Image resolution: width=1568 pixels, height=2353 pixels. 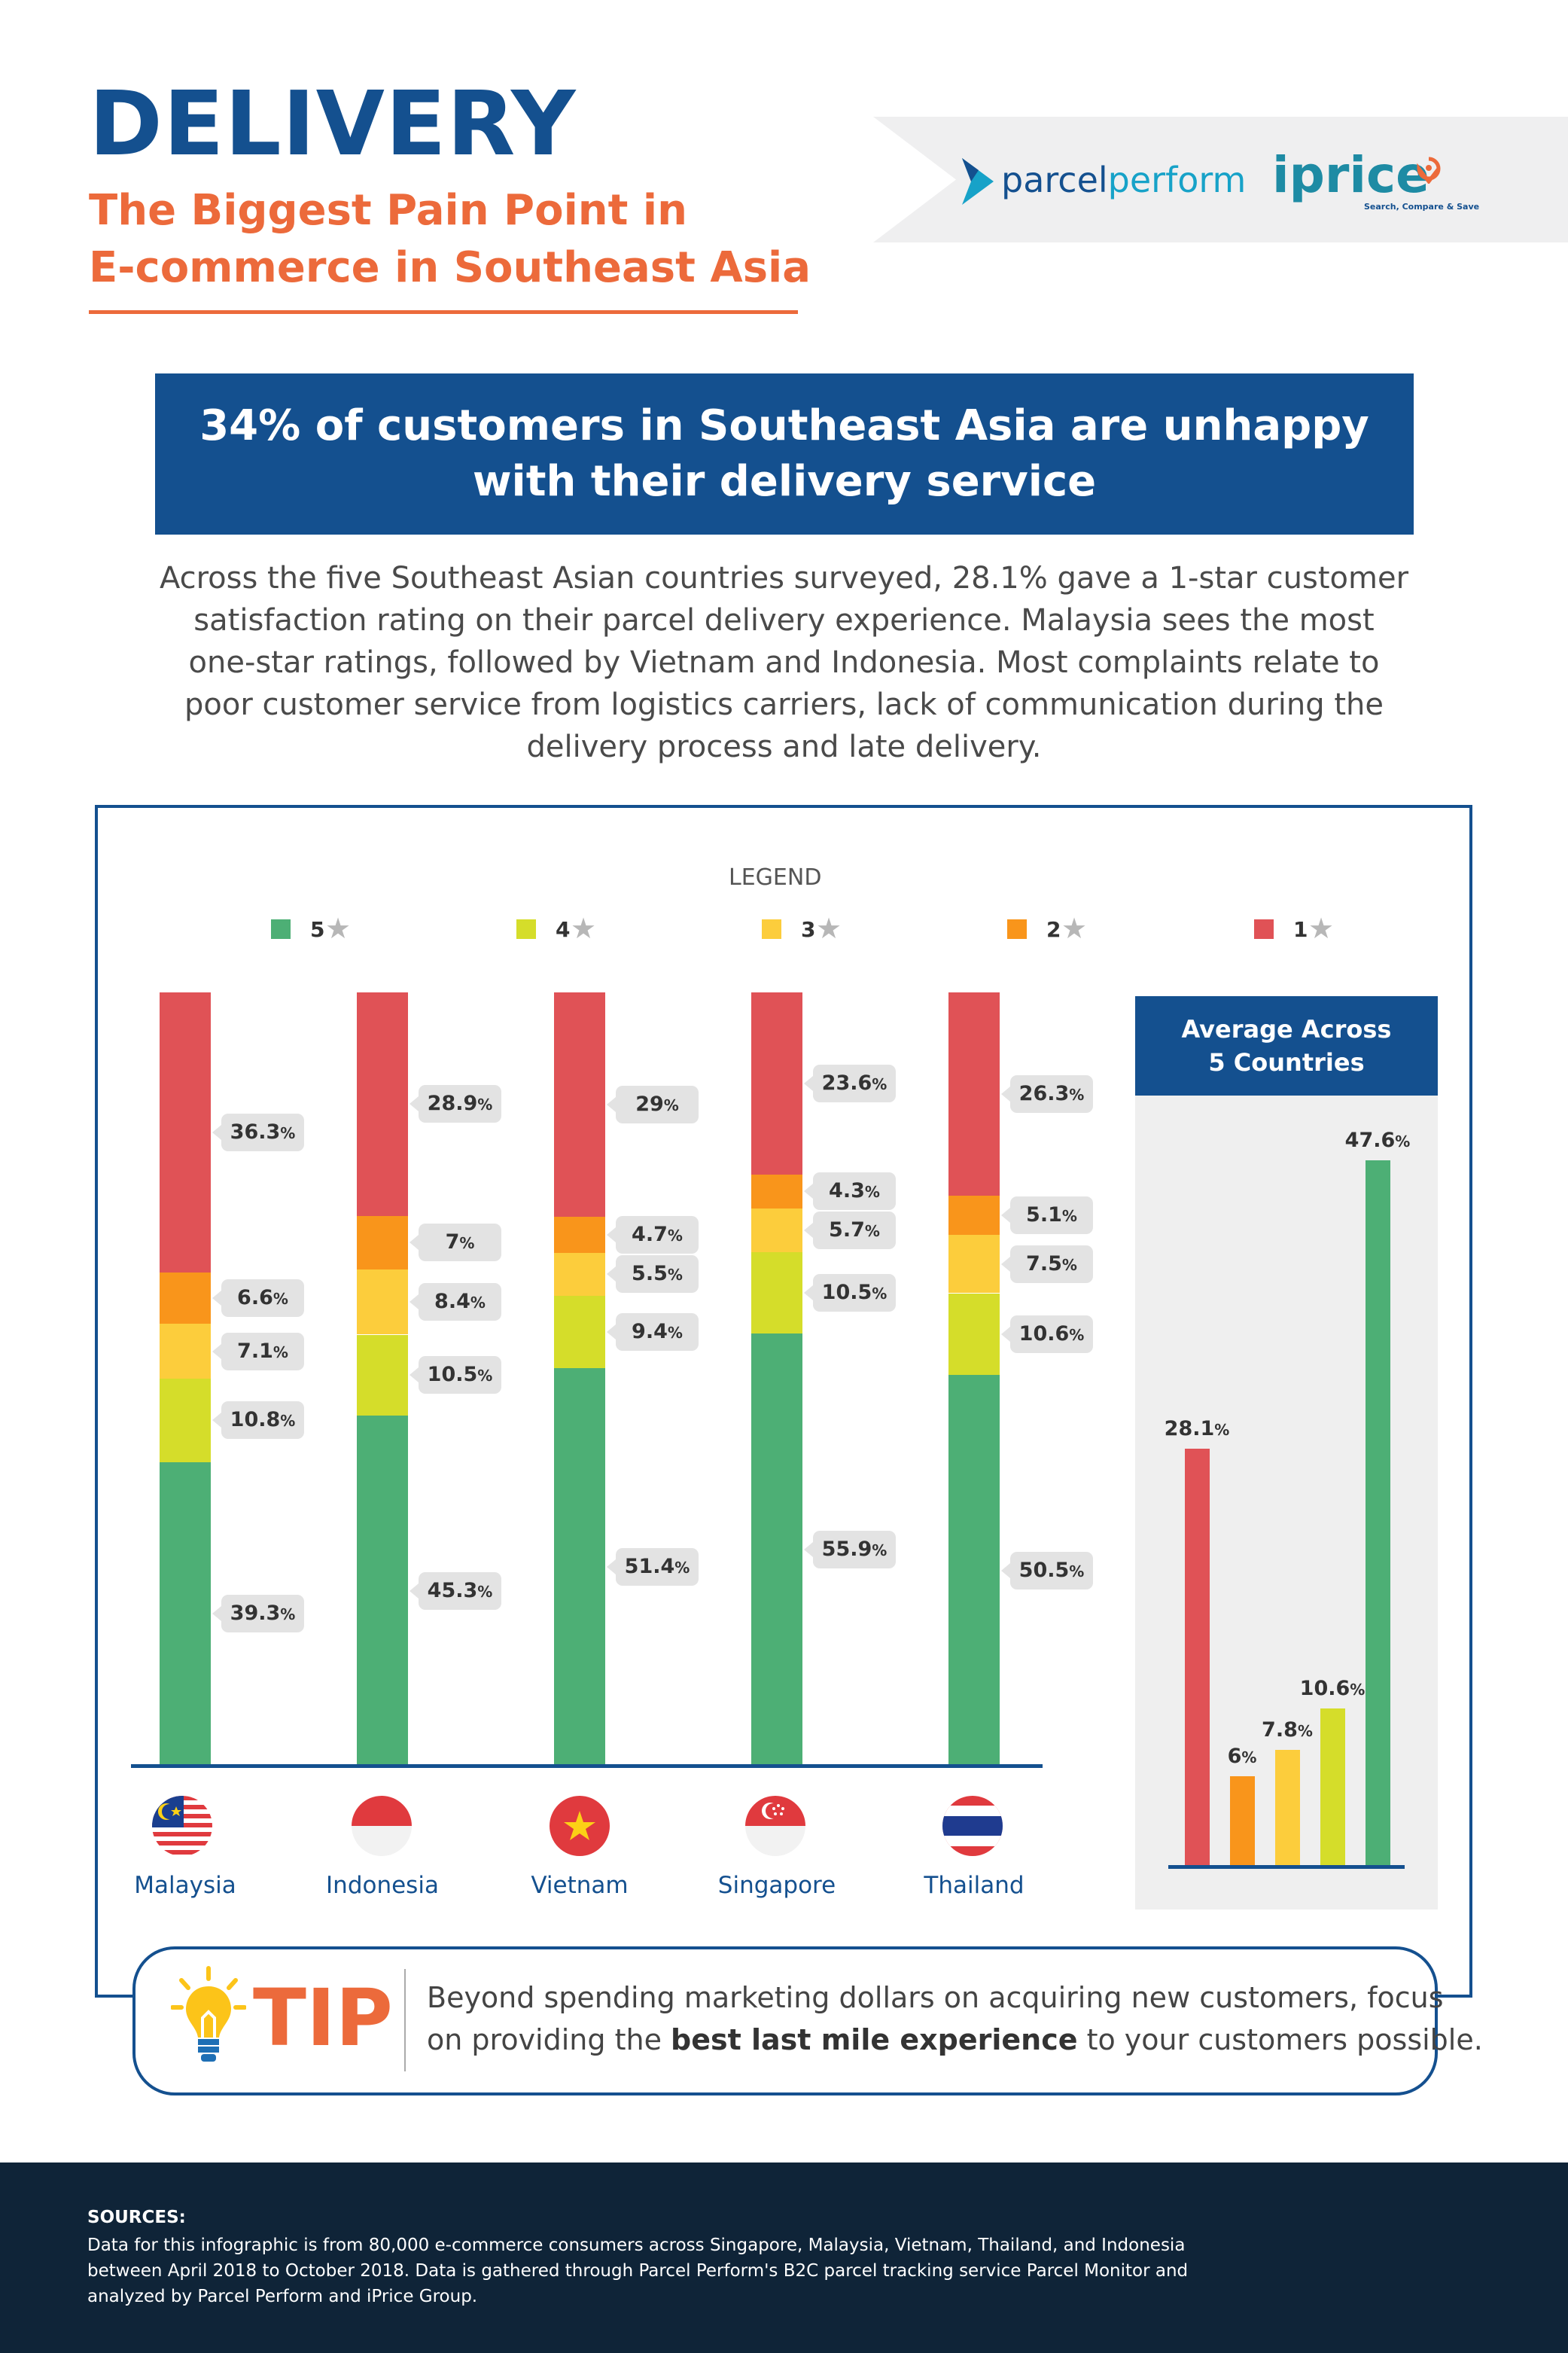 I want to click on data-label-singapore-3-star: 5.7%, so click(x=850, y=1230).